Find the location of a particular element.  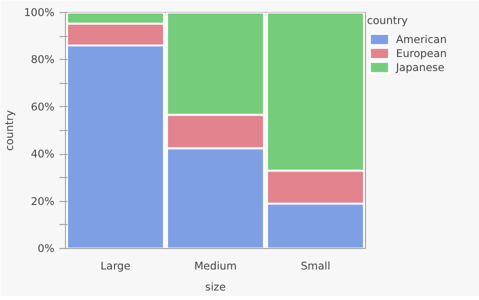

y-tick-label: 0% is located at coordinates (46, 248).